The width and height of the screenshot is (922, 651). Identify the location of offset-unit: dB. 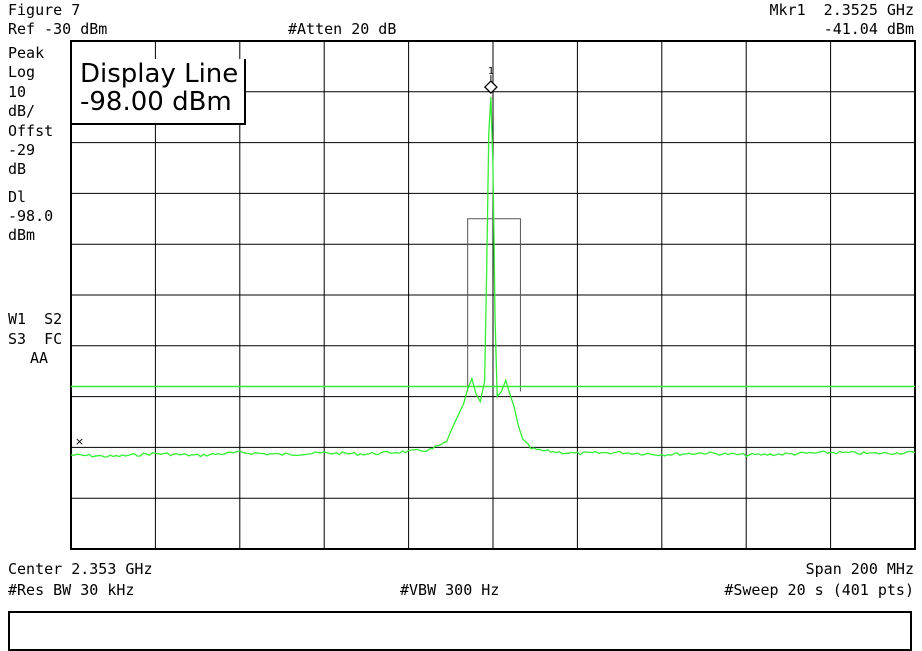
(17, 169).